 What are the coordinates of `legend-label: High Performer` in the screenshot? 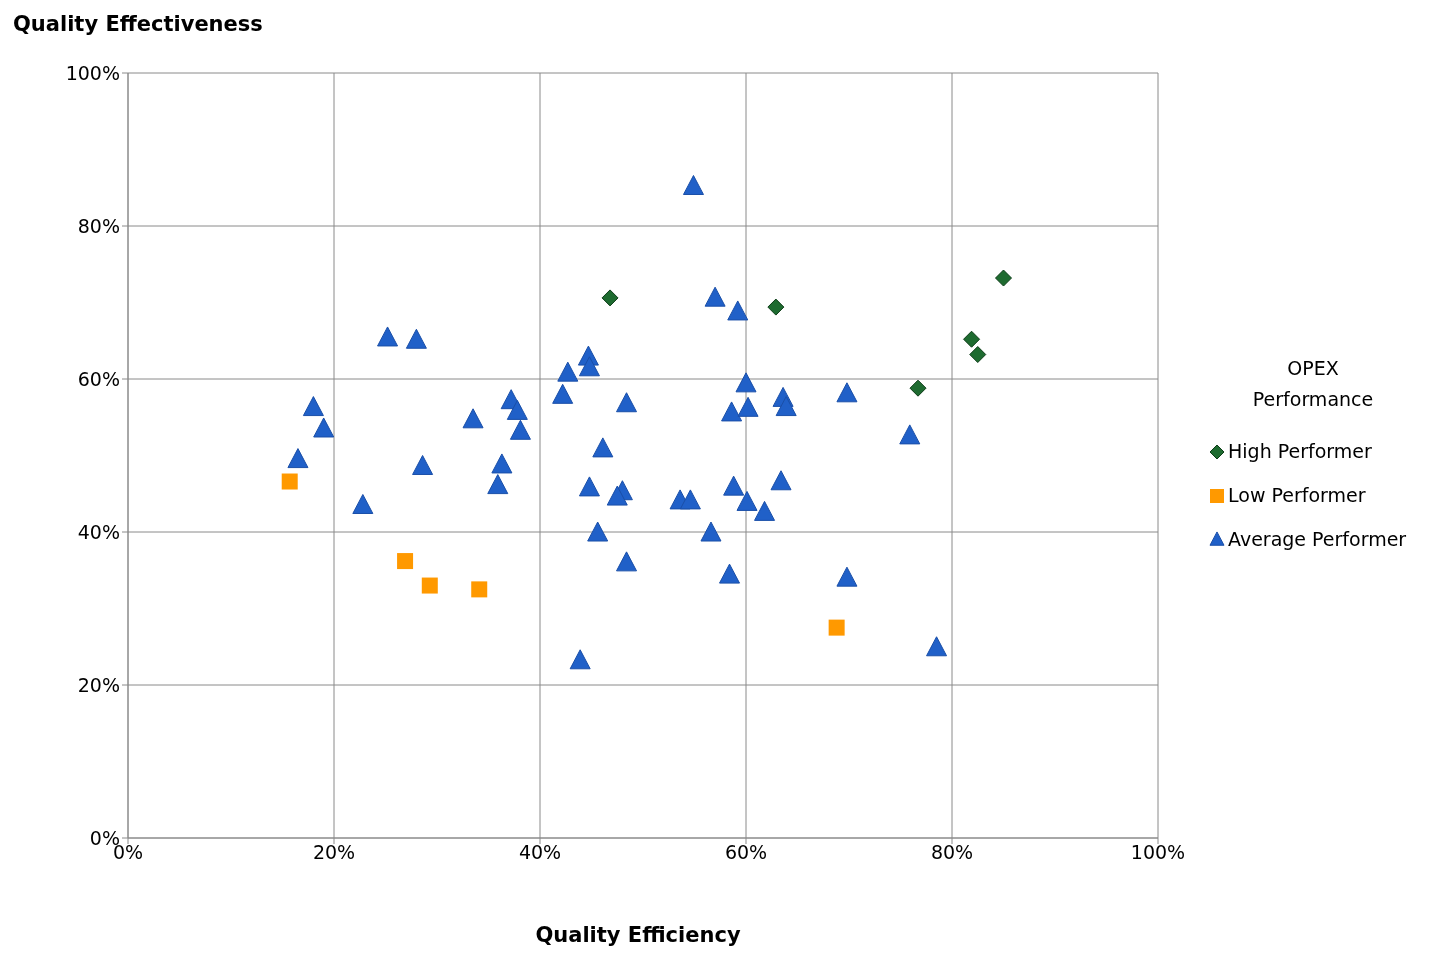 It's located at (1300, 451).